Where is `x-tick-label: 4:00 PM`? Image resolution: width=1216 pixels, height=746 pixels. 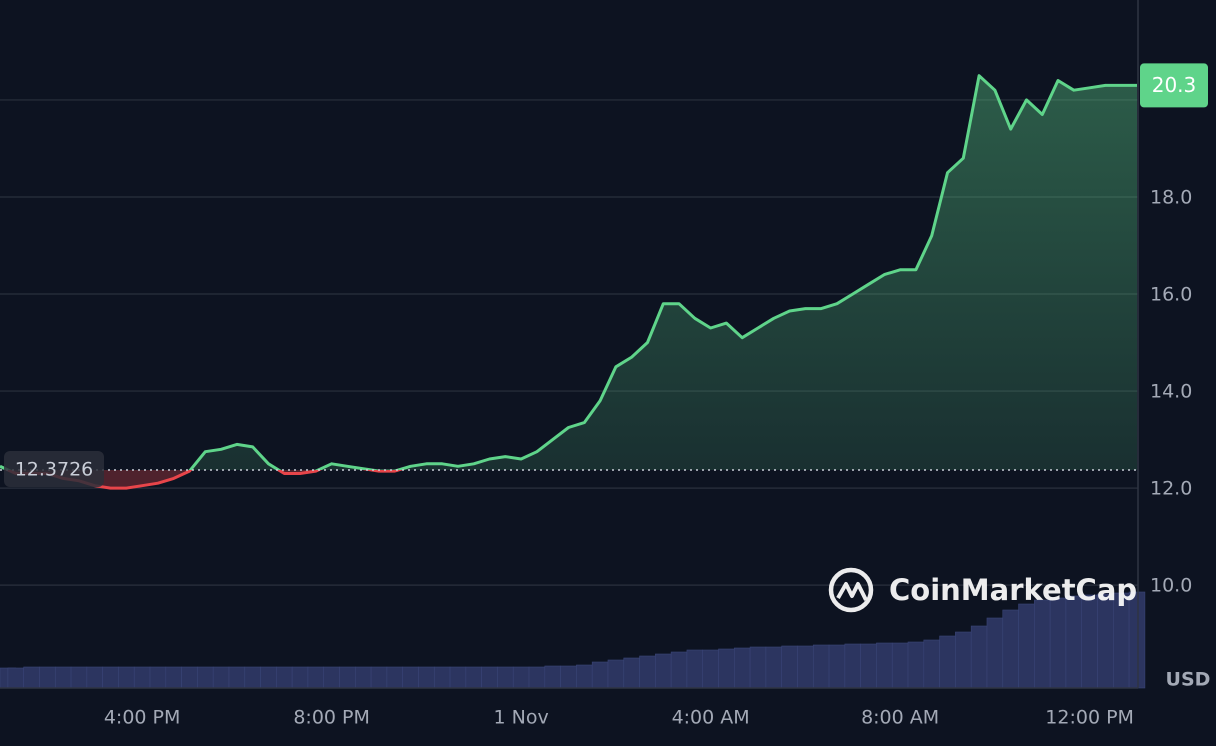
x-tick-label: 4:00 PM is located at coordinates (142, 718).